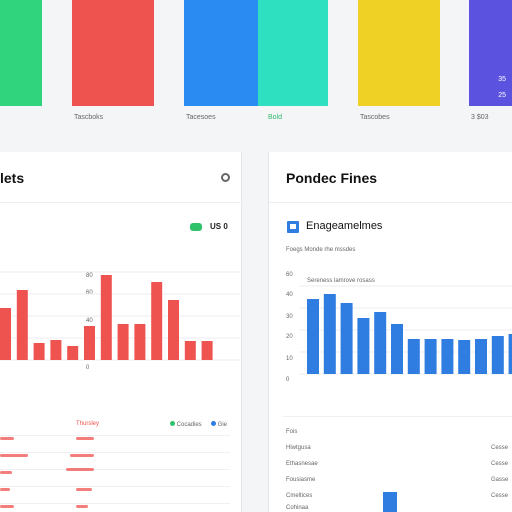 Image resolution: width=512 pixels, height=512 pixels. What do you see at coordinates (490, 53) in the screenshot?
I see `swatch-indigo: 35 25` at bounding box center [490, 53].